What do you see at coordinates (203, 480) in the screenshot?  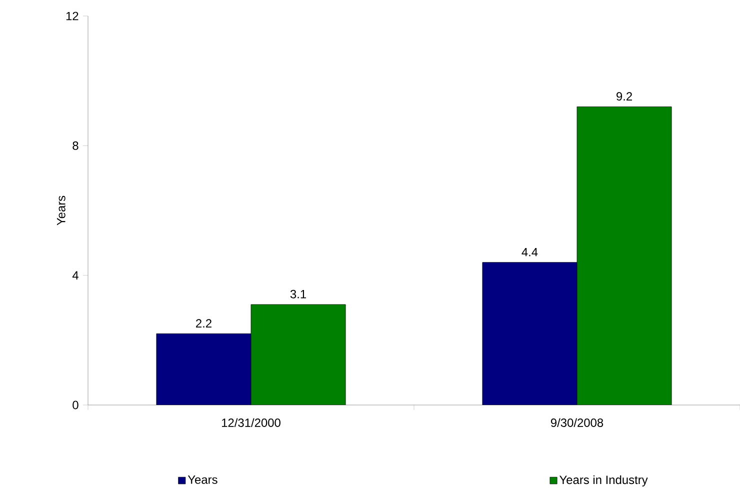 I see `legend-label: Years` at bounding box center [203, 480].